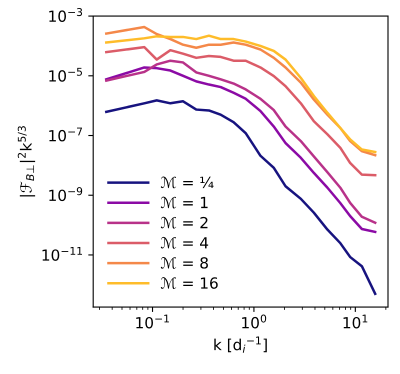  Describe the element at coordinates (65, 75) in the screenshot. I see `y-tick-label: 10$^{−5}$` at that location.